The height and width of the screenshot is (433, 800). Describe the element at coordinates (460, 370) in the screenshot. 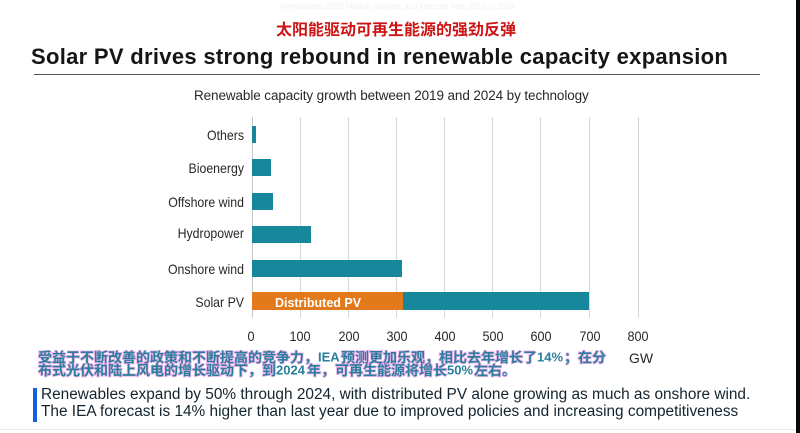

I see `svg-text: 50%` at that location.